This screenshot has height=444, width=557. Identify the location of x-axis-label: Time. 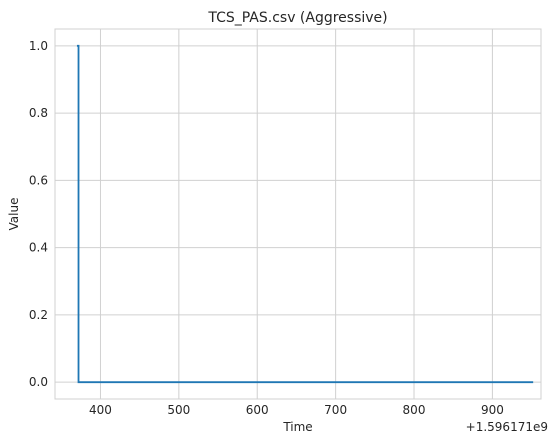
(297, 427).